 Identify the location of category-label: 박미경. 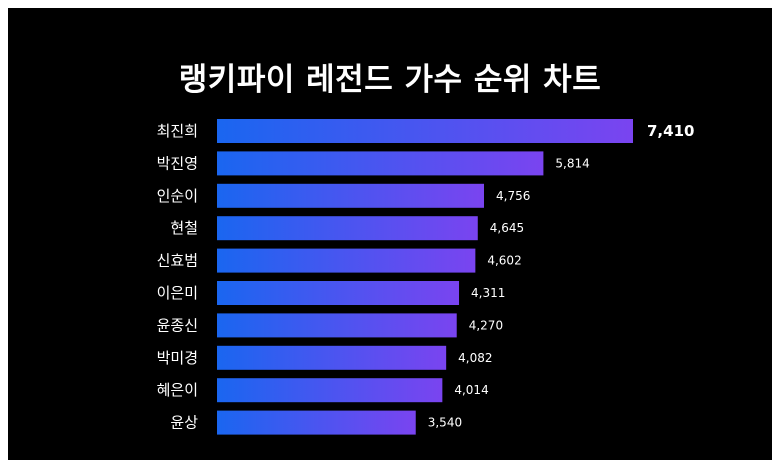
(177, 358).